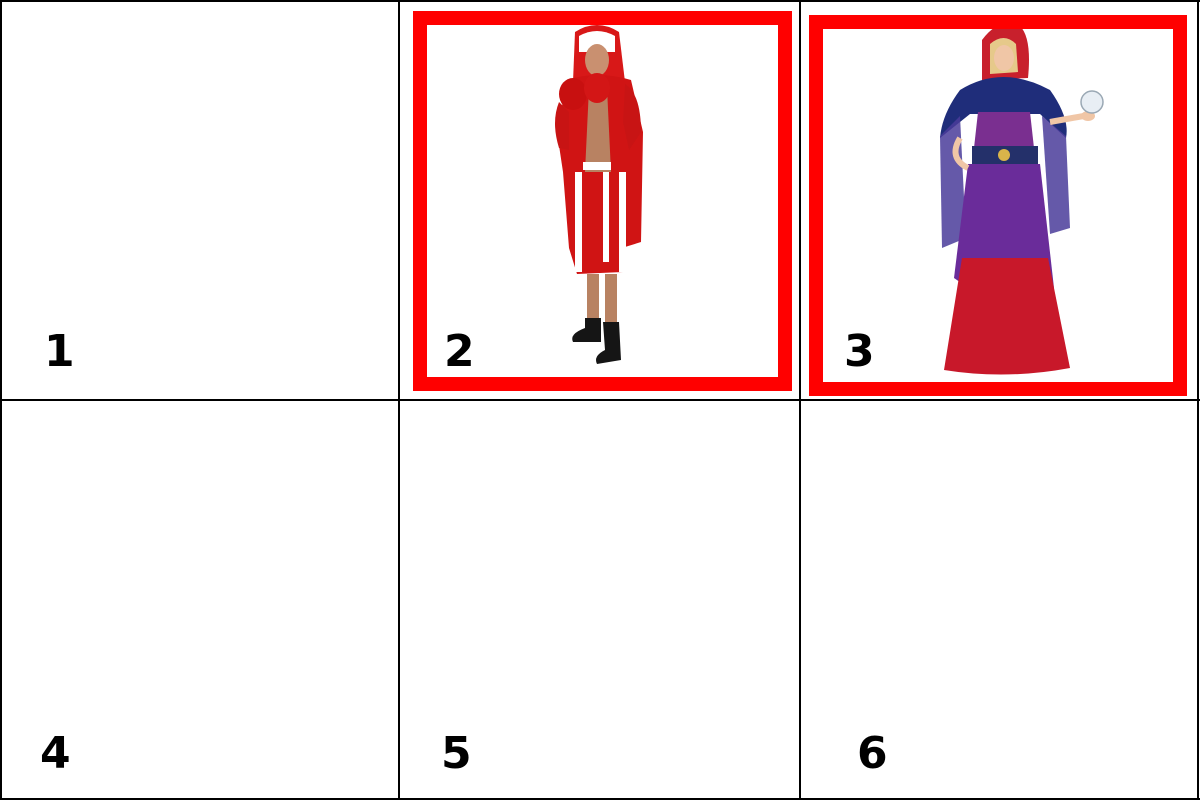 The image size is (1200, 800). Describe the element at coordinates (1022, 199) in the screenshot. I see `fortune-teller-costume-image` at that location.